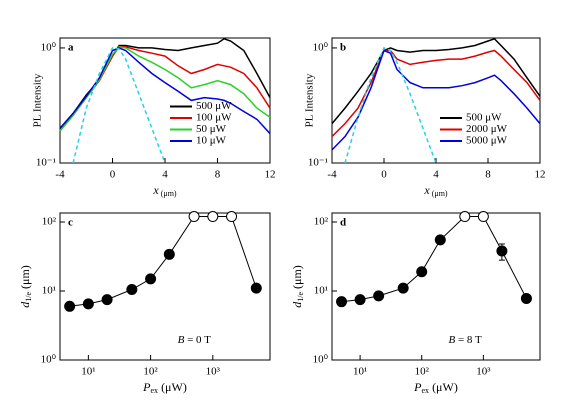 The image size is (569, 408). I want to click on annotation-part: = 8 T, so click(468, 340).